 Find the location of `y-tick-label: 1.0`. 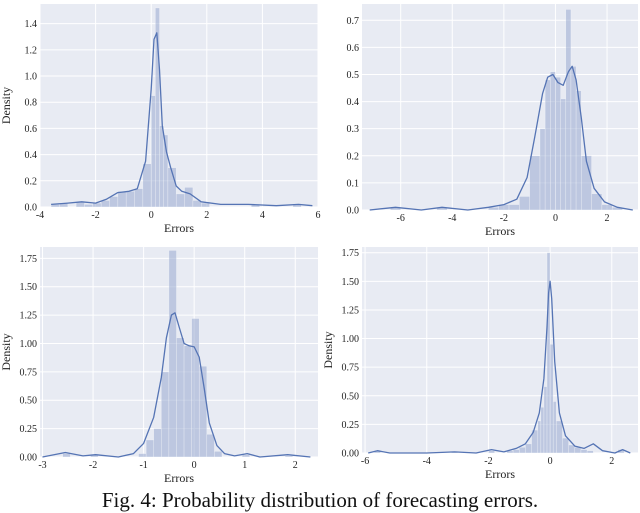

y-tick-label: 1.0 is located at coordinates (31, 77).